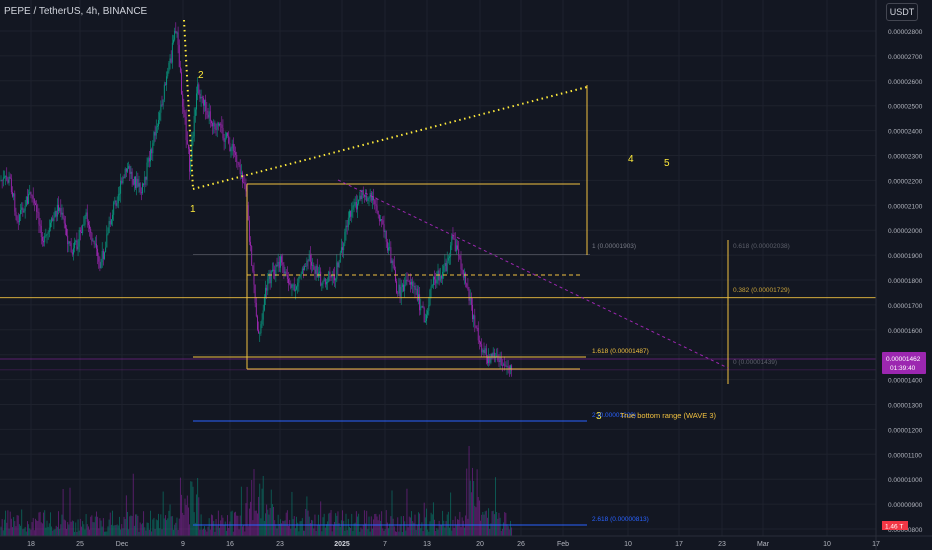 Image resolution: width=932 pixels, height=550 pixels. Describe the element at coordinates (903, 368) in the screenshot. I see `current-price-countdown: 01:39:40` at that location.